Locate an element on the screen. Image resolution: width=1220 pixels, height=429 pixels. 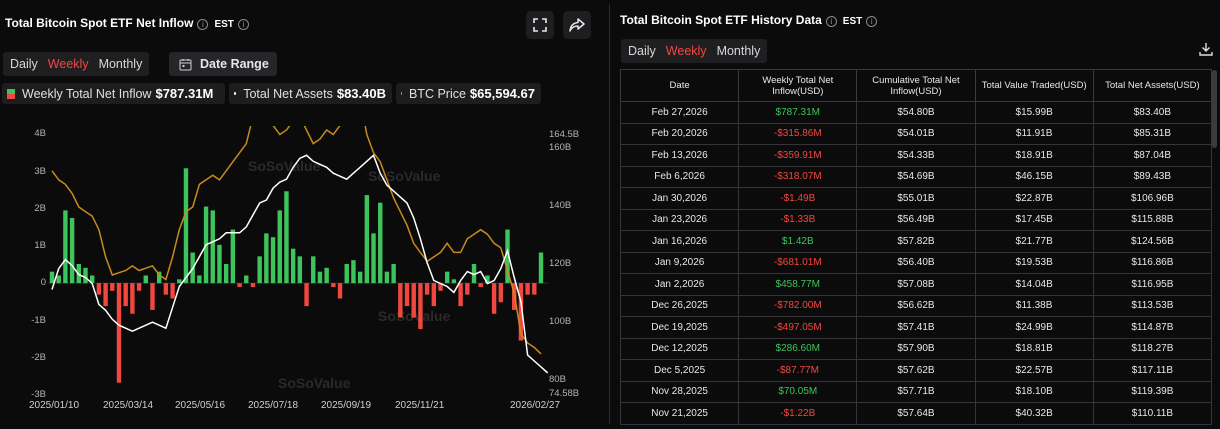
fullscreen-button is located at coordinates (540, 25).